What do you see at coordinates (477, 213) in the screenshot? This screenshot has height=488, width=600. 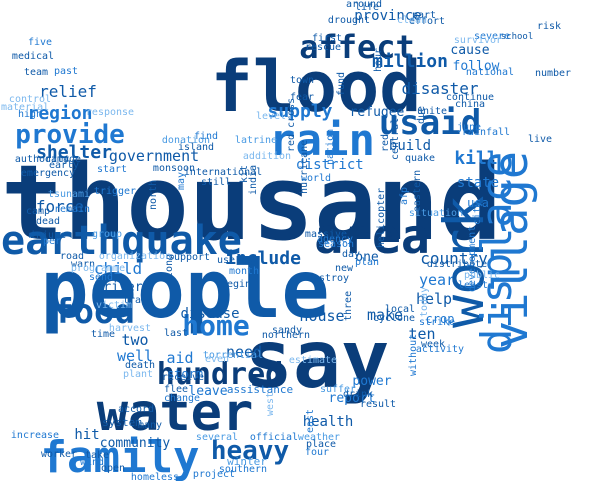 I see `cloud-word: city` at bounding box center [477, 213].